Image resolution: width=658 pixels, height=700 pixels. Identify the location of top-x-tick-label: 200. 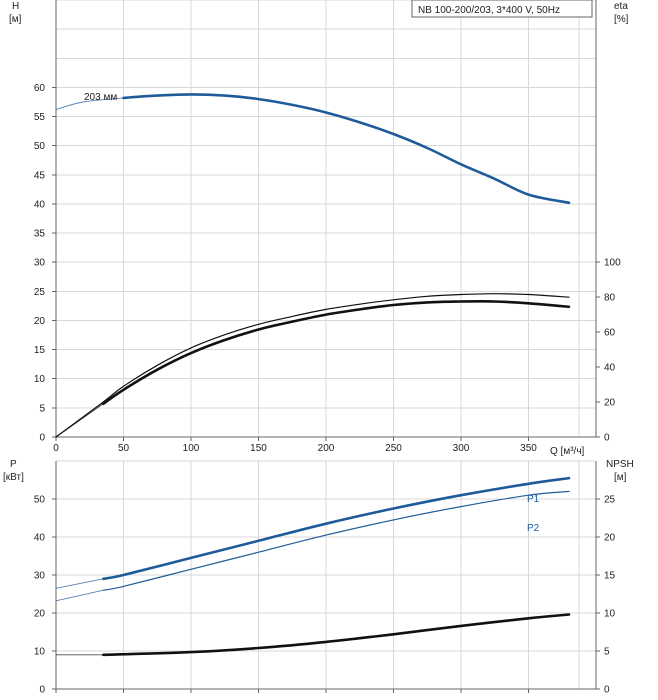
(326, 448).